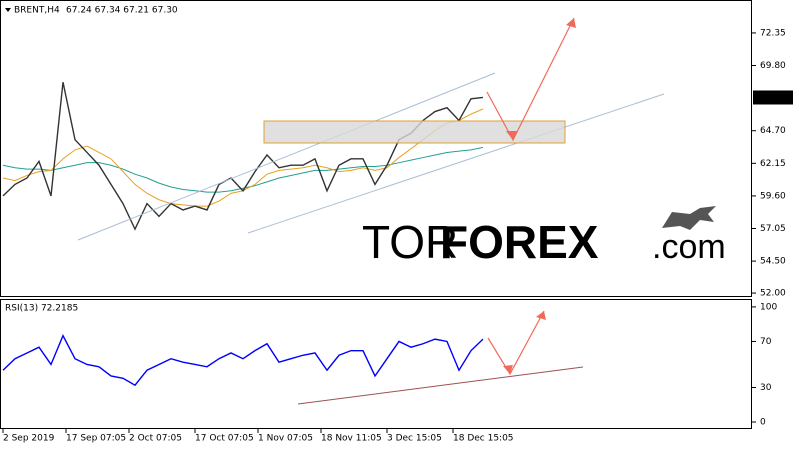 The width and height of the screenshot is (811, 449). Describe the element at coordinates (773, 294) in the screenshot. I see `y-tick-label: 52.00` at that location.